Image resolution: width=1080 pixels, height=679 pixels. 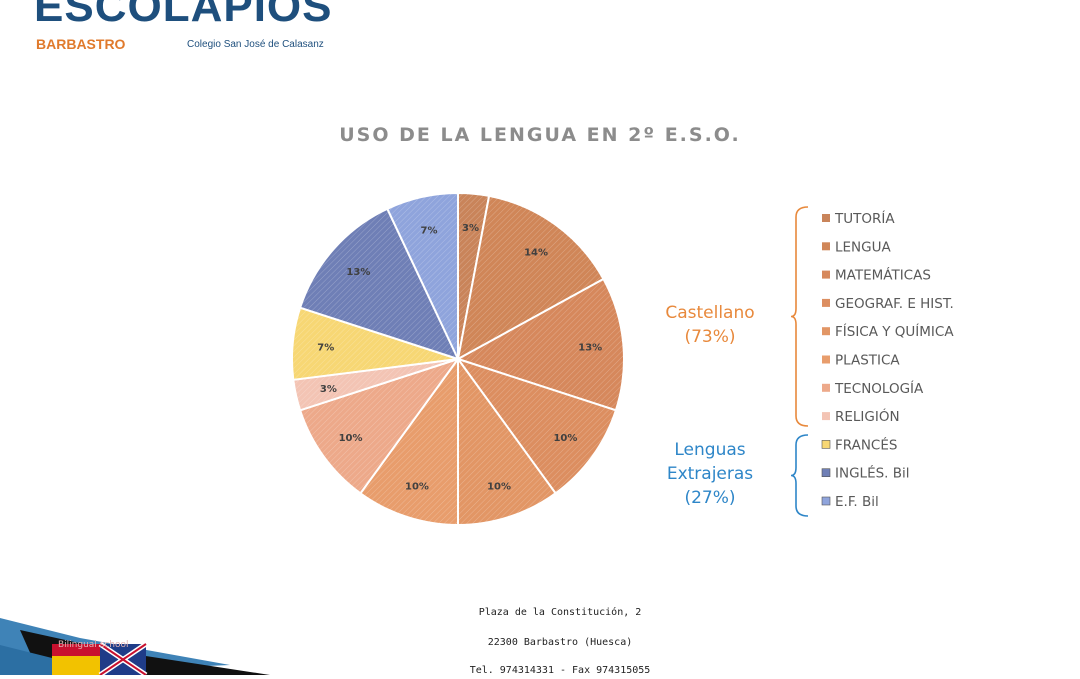 I want to click on logo-school-name: Colegio San José de Calasanz, so click(x=255, y=44).